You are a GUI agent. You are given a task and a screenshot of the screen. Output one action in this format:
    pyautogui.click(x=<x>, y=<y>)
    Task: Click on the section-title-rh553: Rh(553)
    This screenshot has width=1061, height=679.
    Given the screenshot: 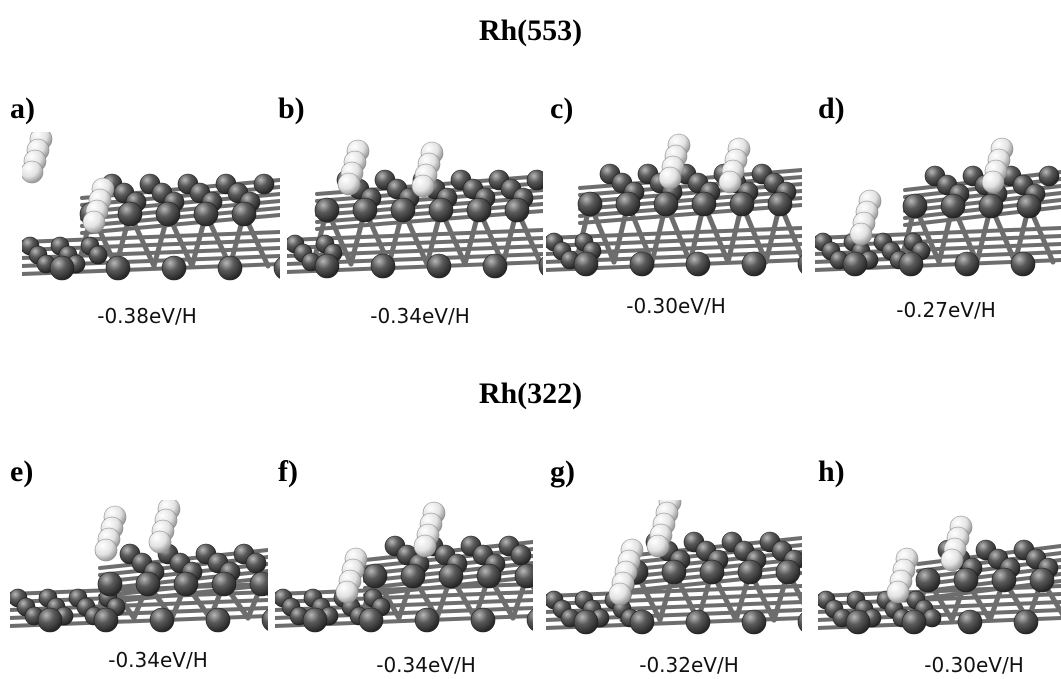 What is the action you would take?
    pyautogui.click(x=530, y=30)
    